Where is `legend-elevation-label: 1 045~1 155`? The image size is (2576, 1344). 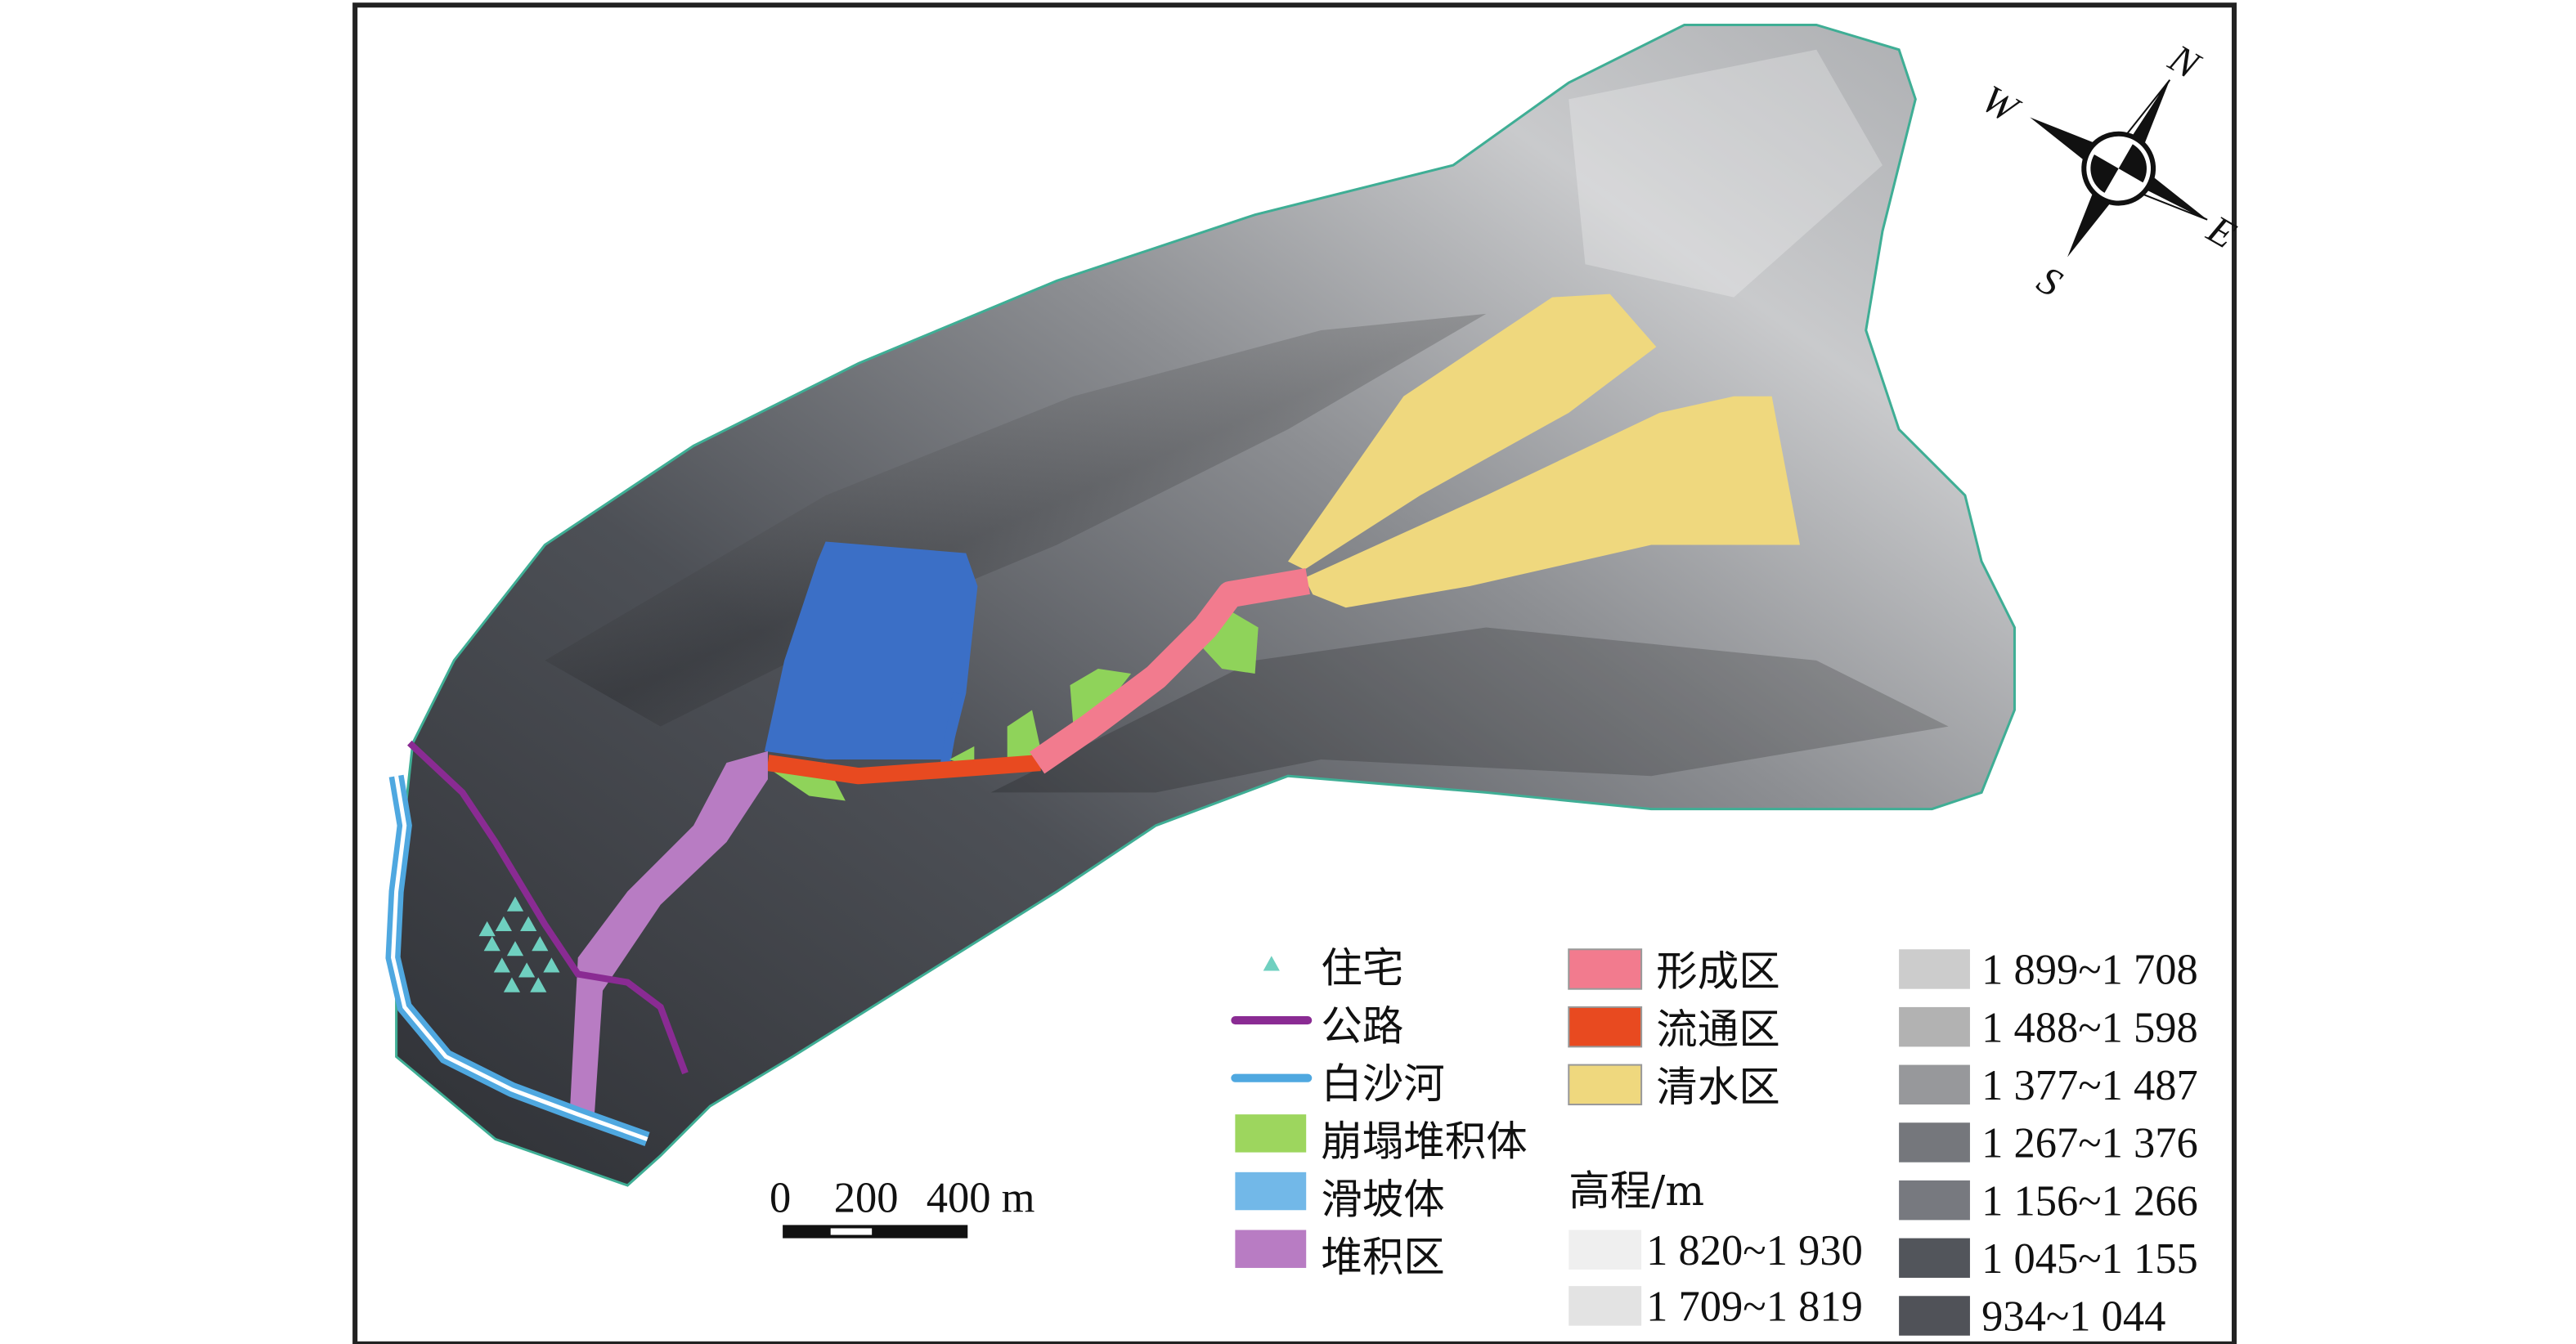
legend-elevation-label: 1 045~1 155 is located at coordinates (2089, 1259).